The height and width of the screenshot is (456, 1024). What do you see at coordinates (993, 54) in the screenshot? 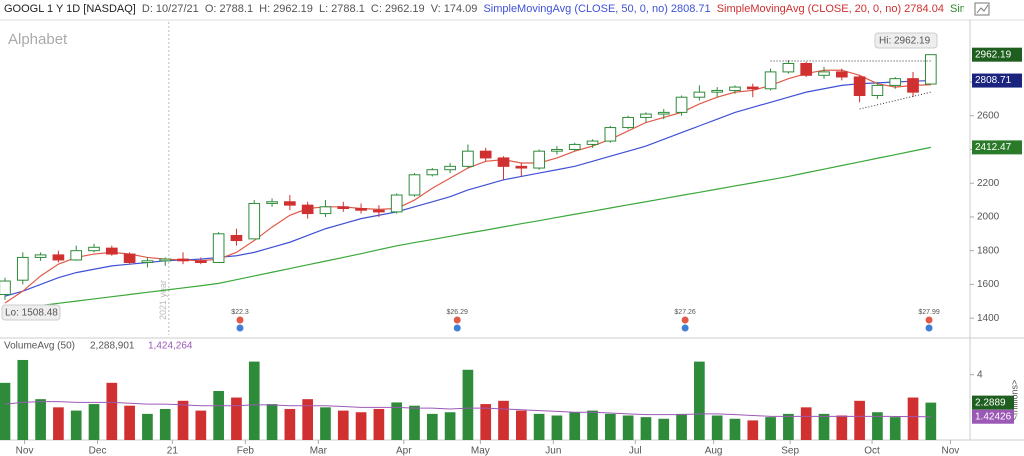
I see `price-badge-label: 2962.19` at bounding box center [993, 54].